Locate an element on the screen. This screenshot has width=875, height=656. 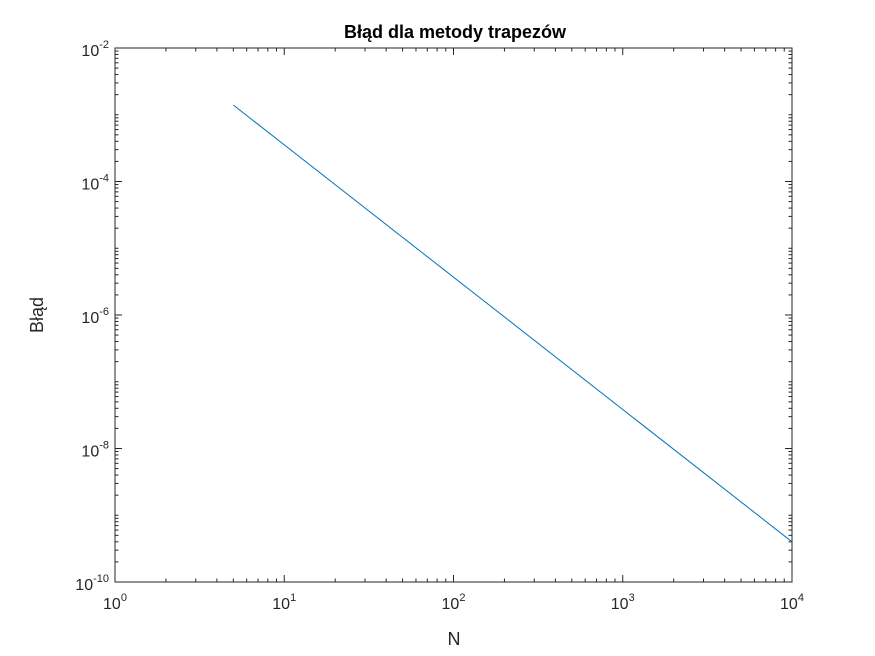
y-tick-label: 10⁻⁴ is located at coordinates (95, 183).